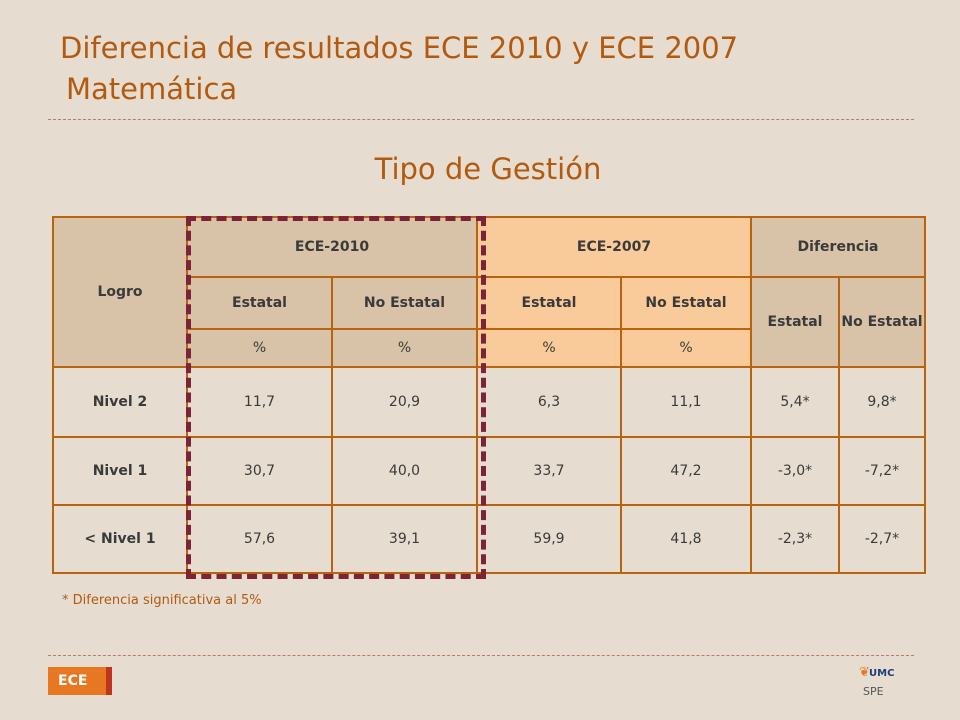  Describe the element at coordinates (152, 88) in the screenshot. I see `title-line-2: Matemática` at that location.